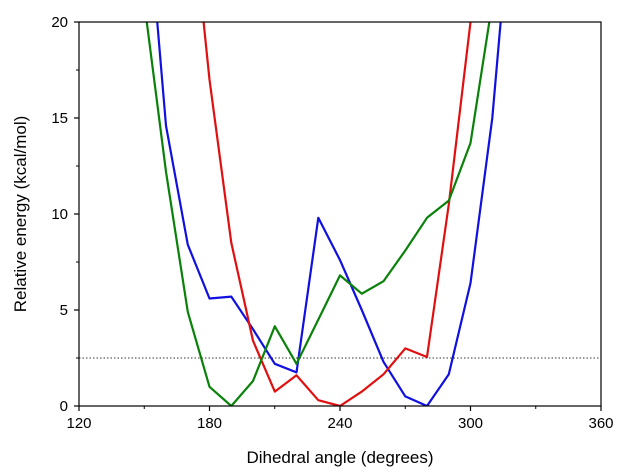 The width and height of the screenshot is (617, 474). I want to click on x-tick-label: 360, so click(600, 423).